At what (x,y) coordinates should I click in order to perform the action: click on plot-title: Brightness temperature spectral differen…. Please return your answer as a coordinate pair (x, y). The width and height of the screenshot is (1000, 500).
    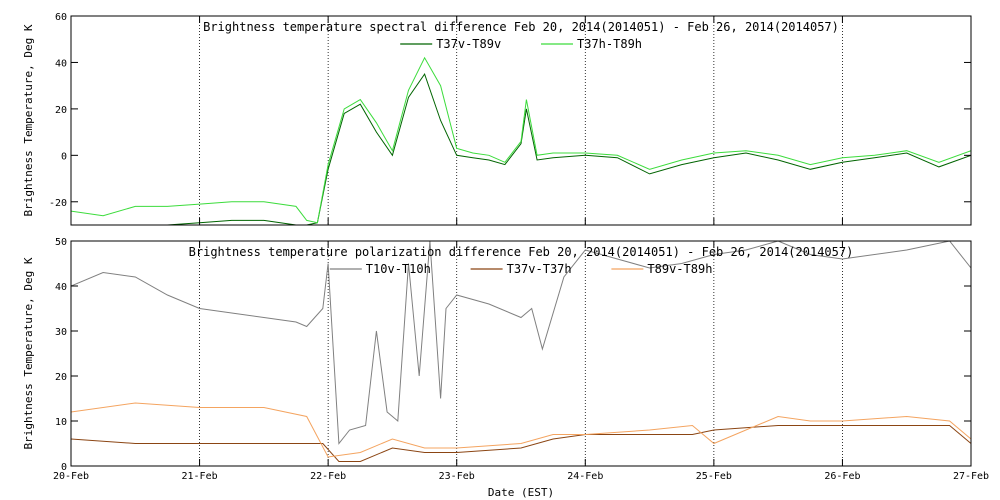
    Looking at the image, I should click on (521, 27).